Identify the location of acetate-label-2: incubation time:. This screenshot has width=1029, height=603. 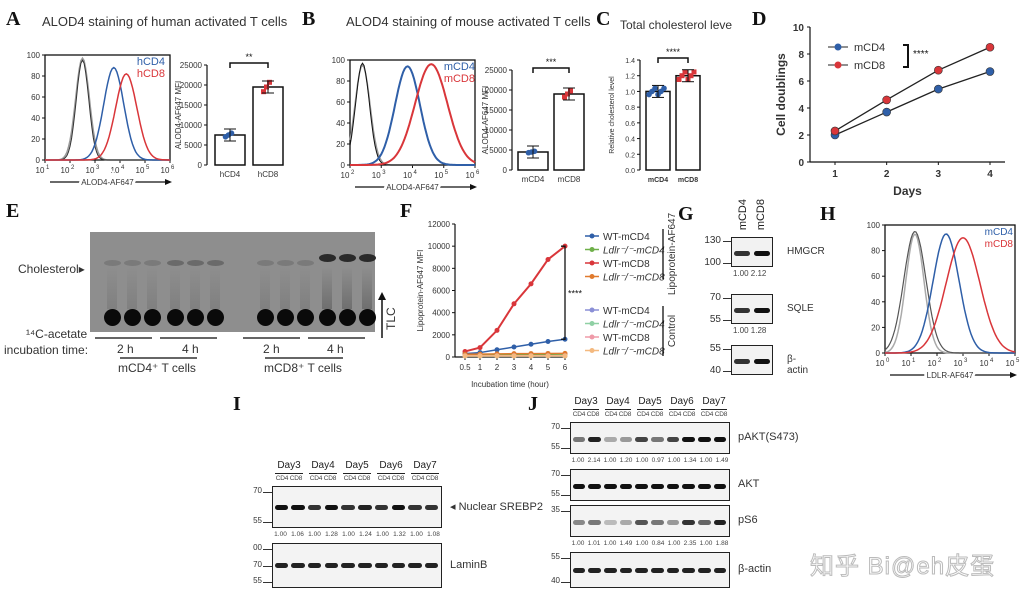
(46, 350).